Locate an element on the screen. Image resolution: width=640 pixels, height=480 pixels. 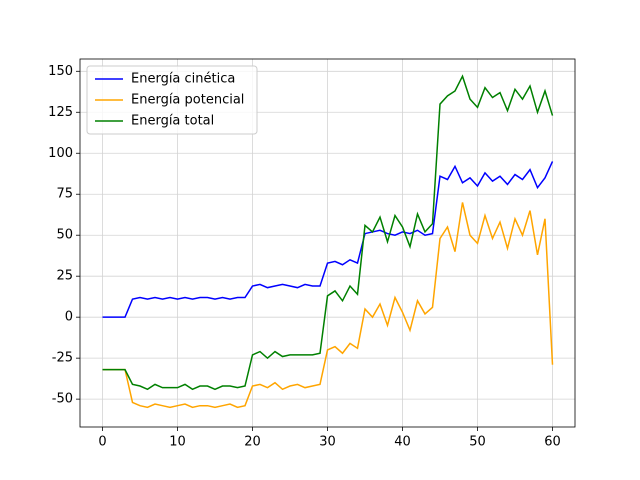
y-tick-label: 0 is located at coordinates (69, 317).